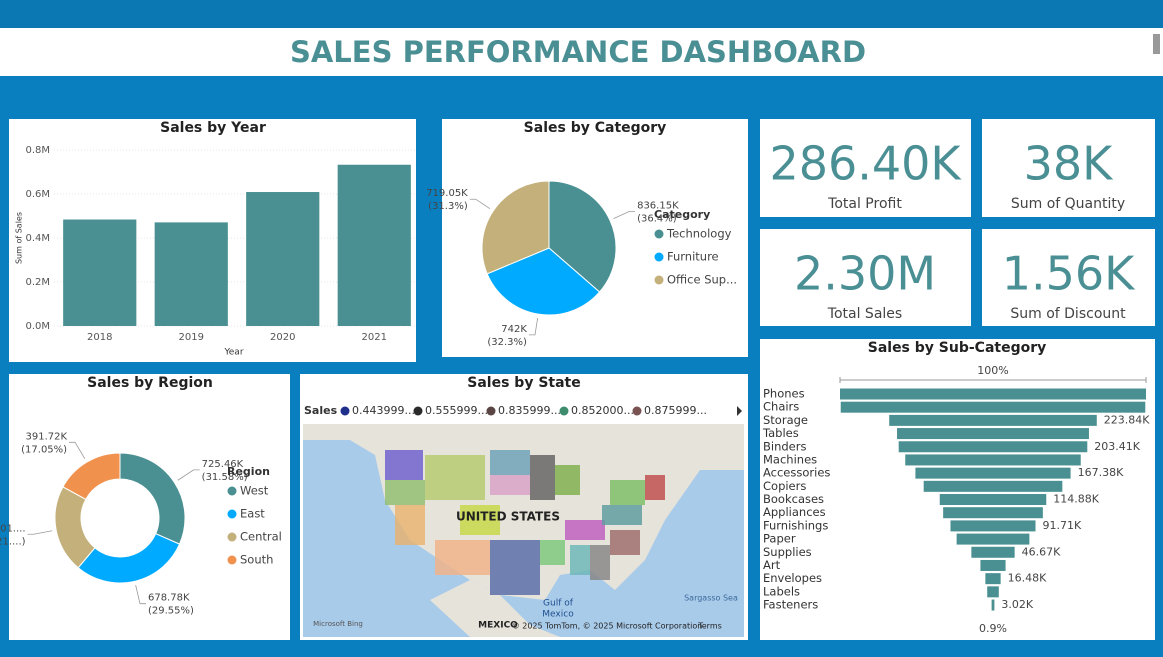 This screenshot has width=1163, height=657. What do you see at coordinates (1156, 44) in the screenshot?
I see `scroll-handle` at bounding box center [1156, 44].